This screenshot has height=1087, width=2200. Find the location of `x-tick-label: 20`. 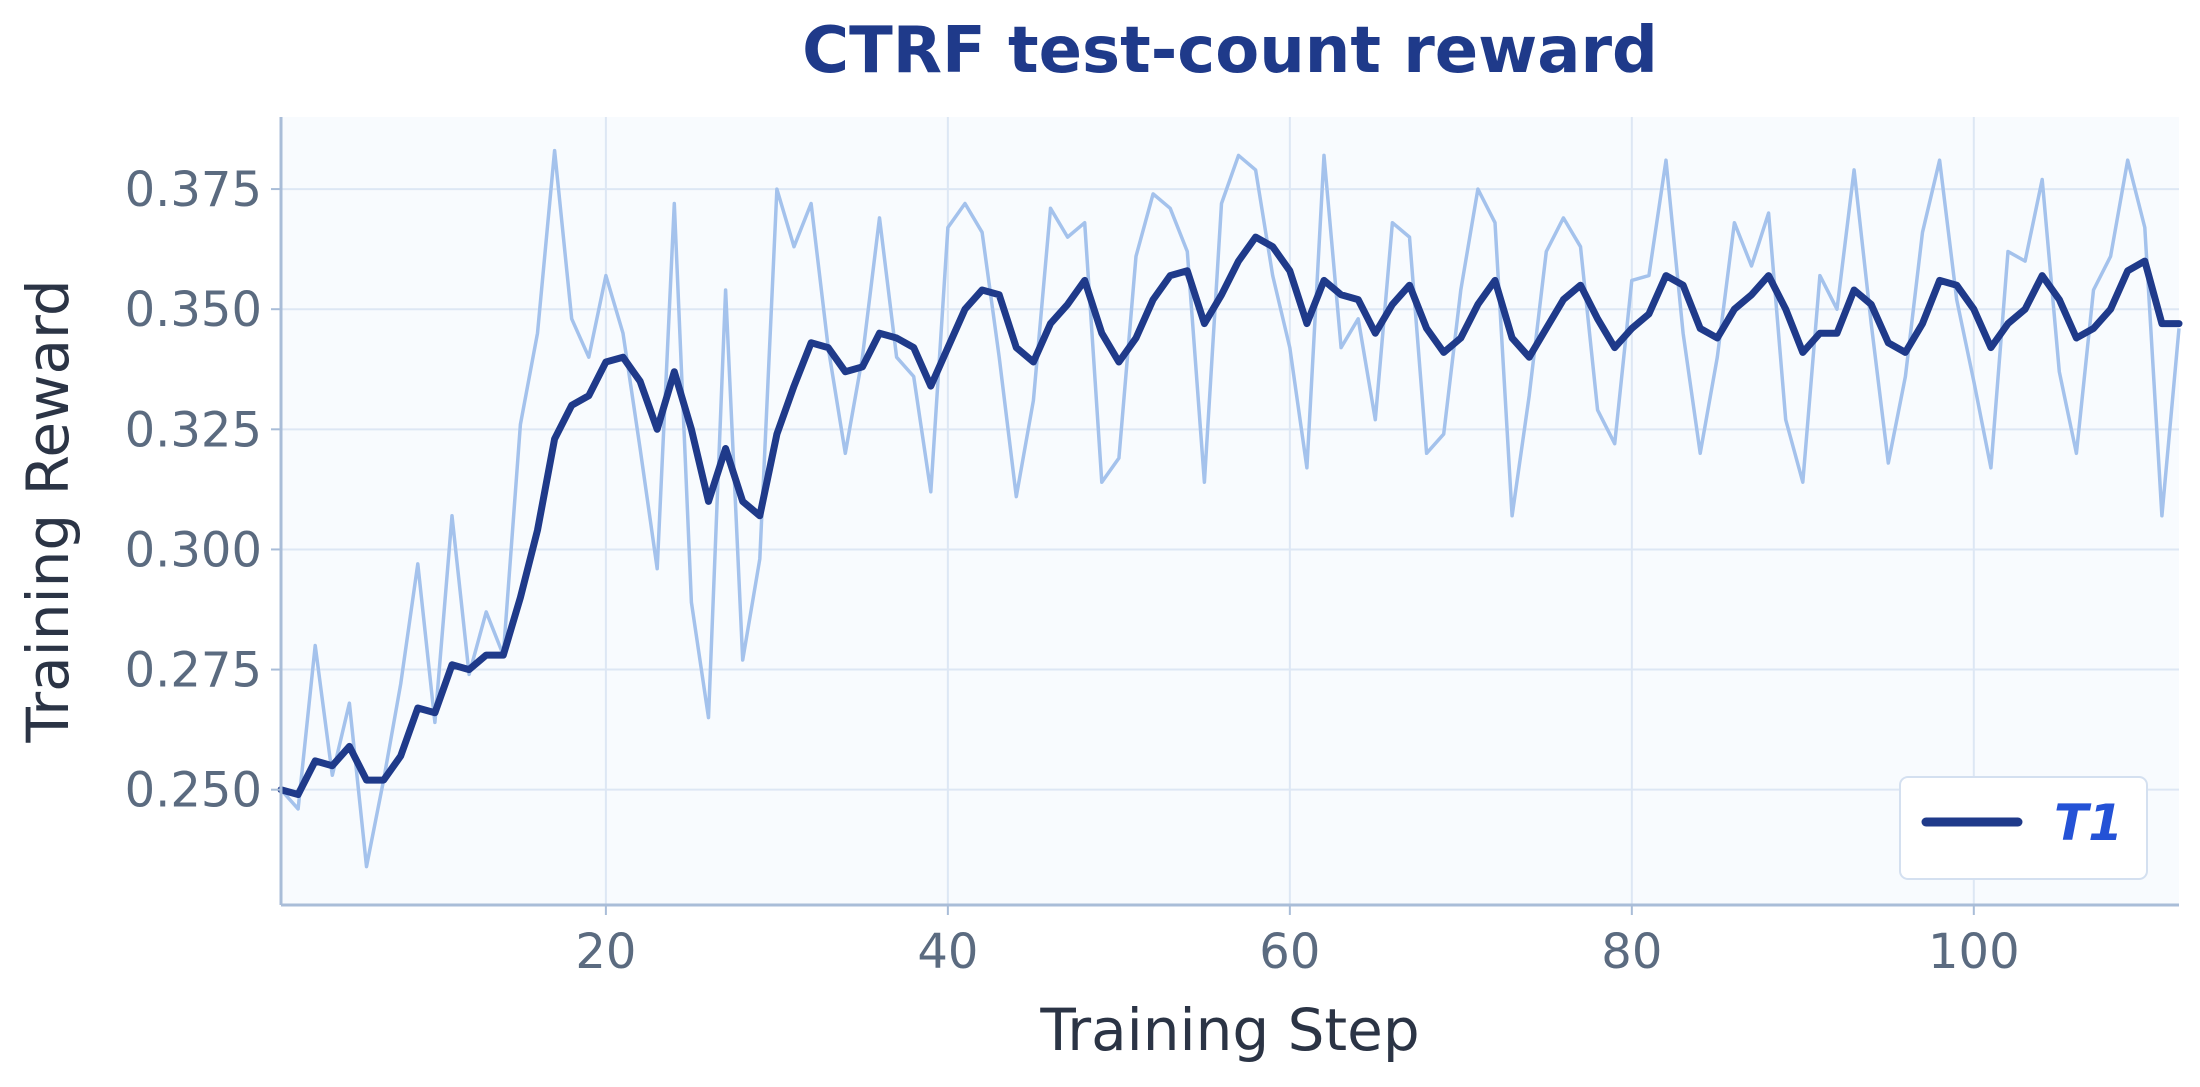

x-tick-label: 20 is located at coordinates (605, 952).